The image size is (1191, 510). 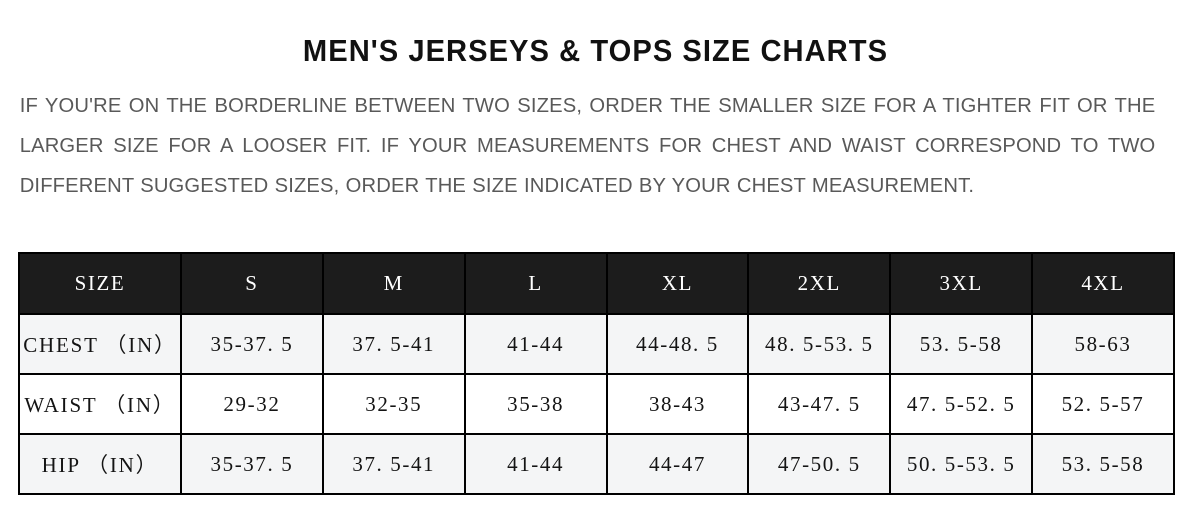 I want to click on cell-hip-4xl: 53. 5-58, so click(x=1103, y=464).